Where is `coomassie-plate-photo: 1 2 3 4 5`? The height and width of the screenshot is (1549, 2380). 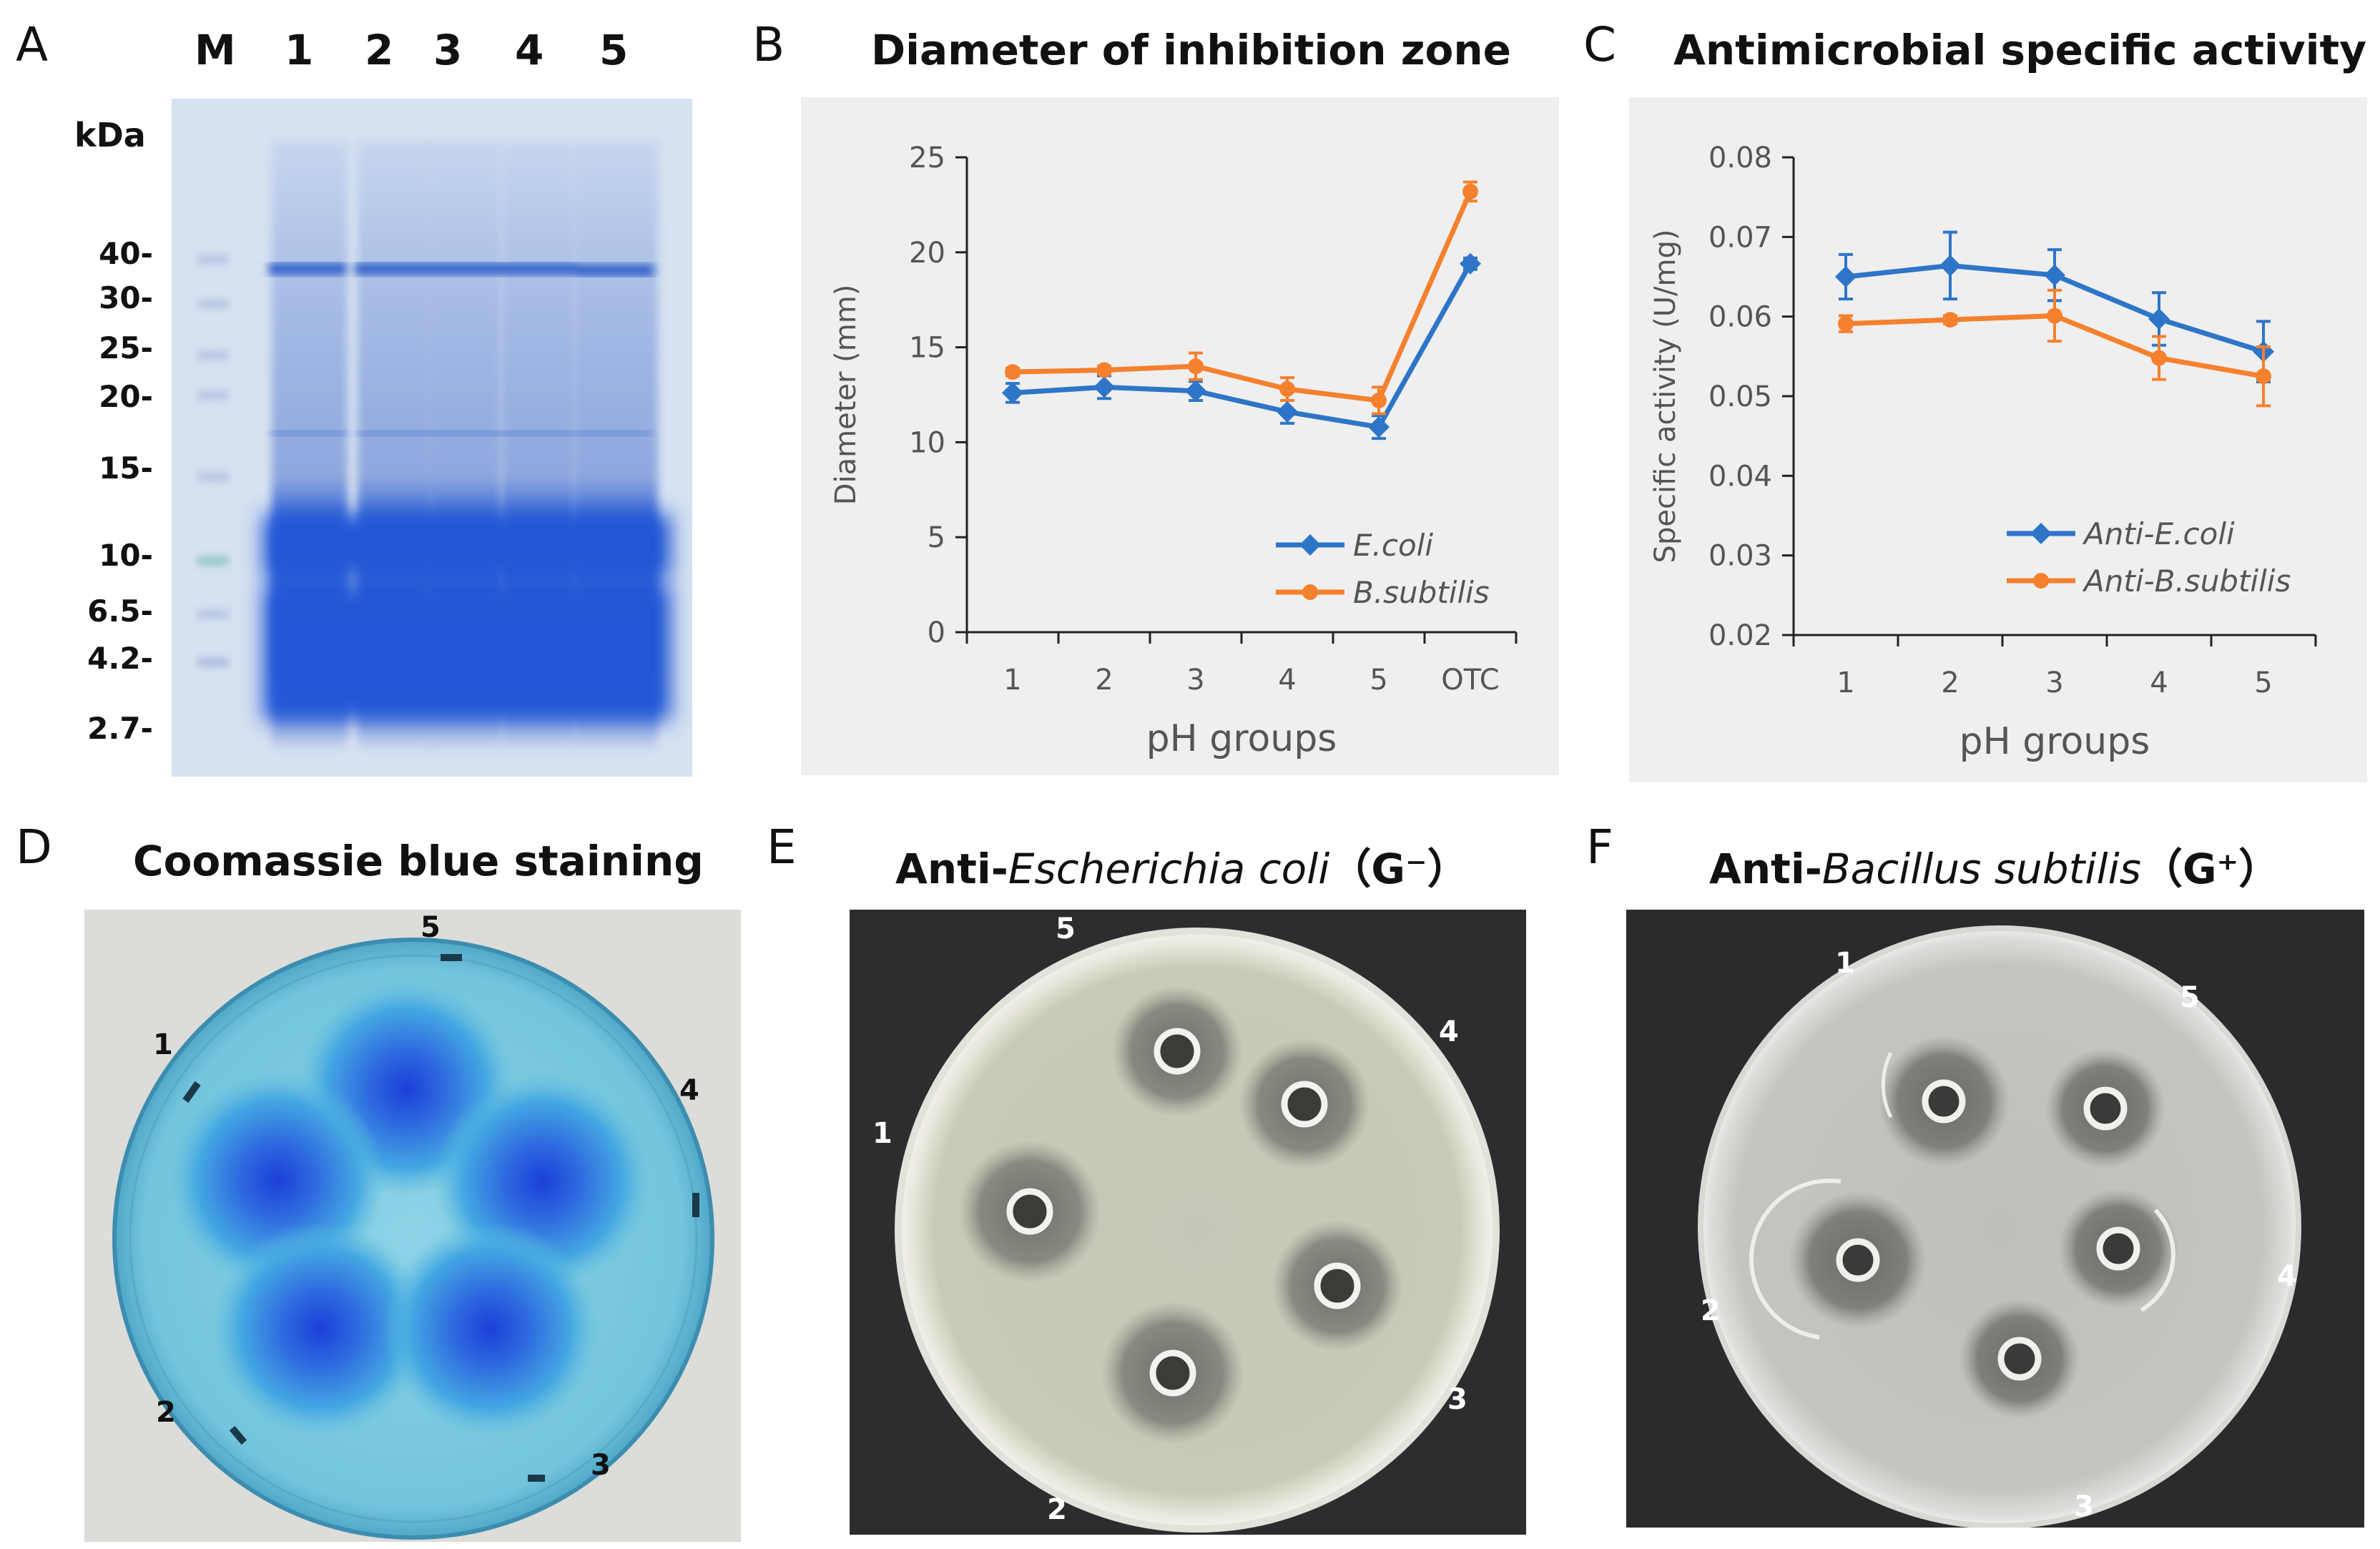
coomassie-plate-photo: 1 2 3 4 5 is located at coordinates (412, 1226).